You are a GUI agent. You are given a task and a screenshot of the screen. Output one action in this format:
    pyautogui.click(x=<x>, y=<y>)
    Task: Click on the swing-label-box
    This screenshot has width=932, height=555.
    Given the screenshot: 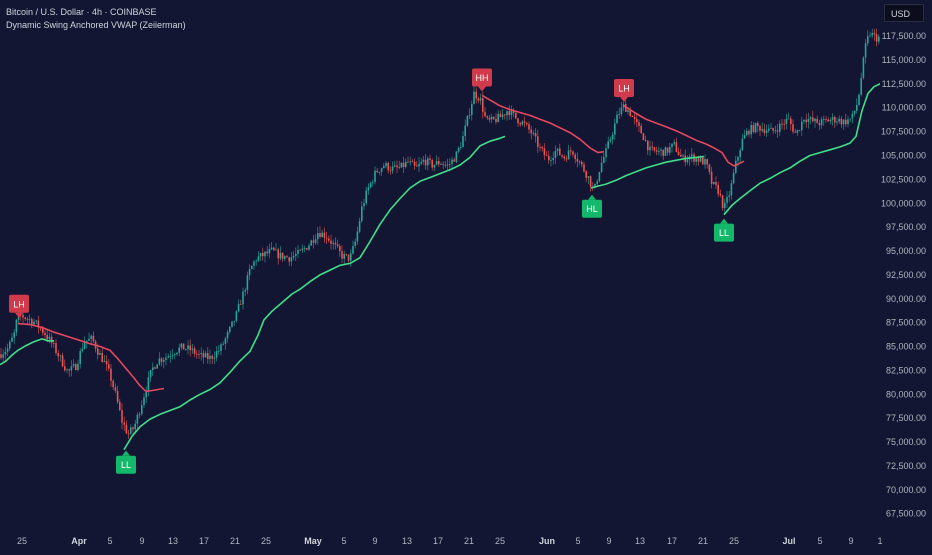 What is the action you would take?
    pyautogui.click(x=482, y=77)
    